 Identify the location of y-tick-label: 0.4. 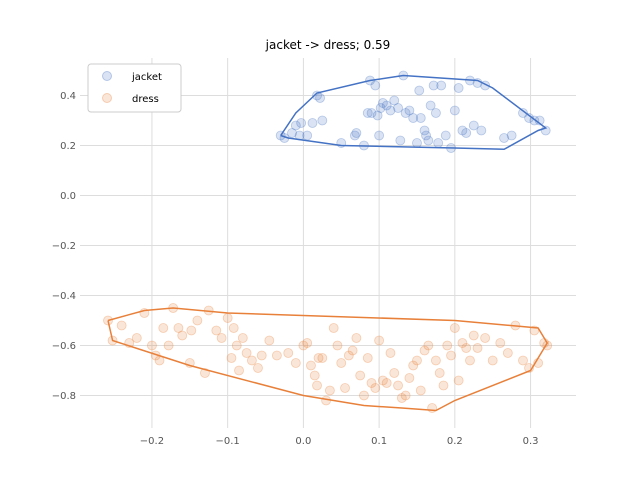
(68, 96).